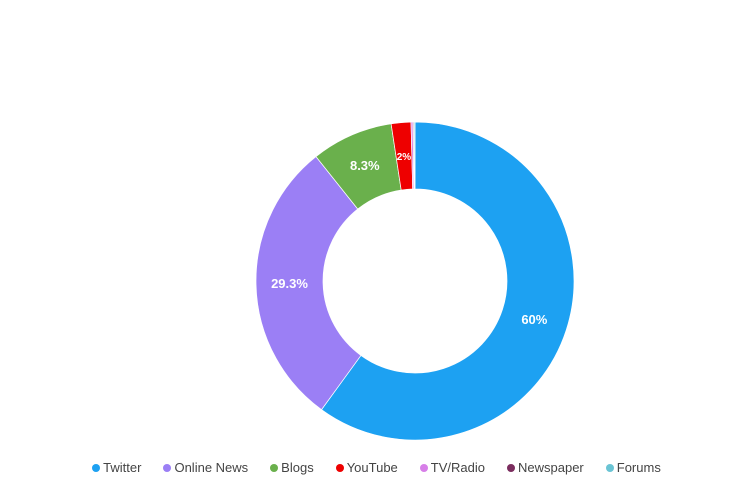 Image resolution: width=753 pixels, height=486 pixels. I want to click on legend-label: TV/Radio, so click(457, 467).